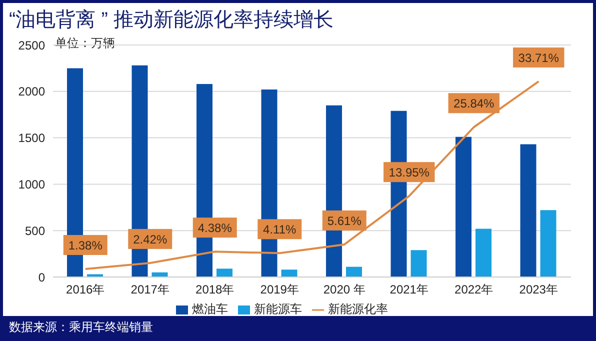 Image resolution: width=596 pixels, height=341 pixels. What do you see at coordinates (171, 20) in the screenshot?
I see `chart-title: “油电背离 ” 推动新能源化率持续增长` at bounding box center [171, 20].